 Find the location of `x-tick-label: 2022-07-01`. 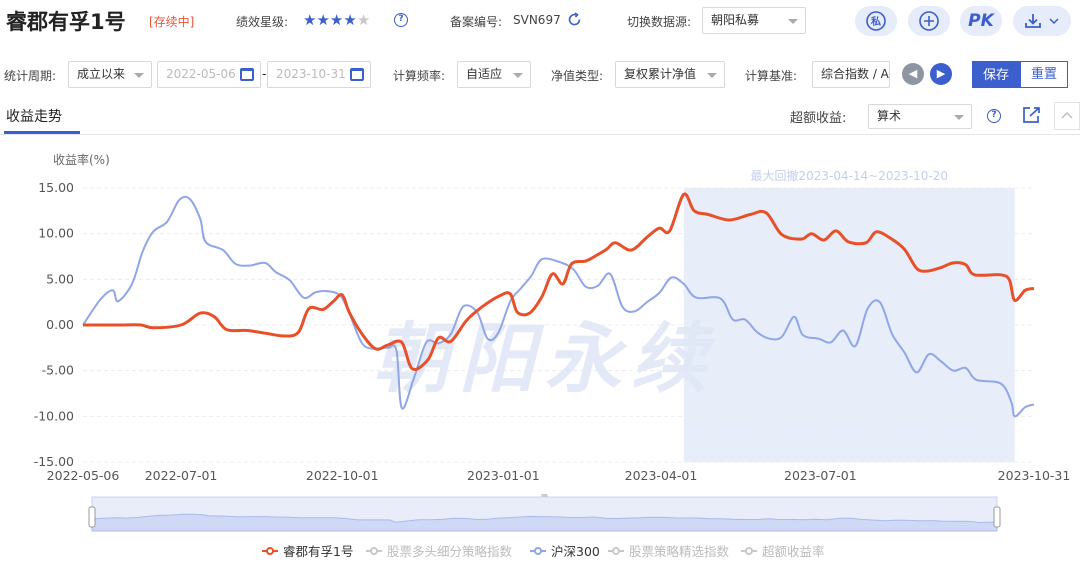

x-tick-label: 2022-07-01 is located at coordinates (181, 475).